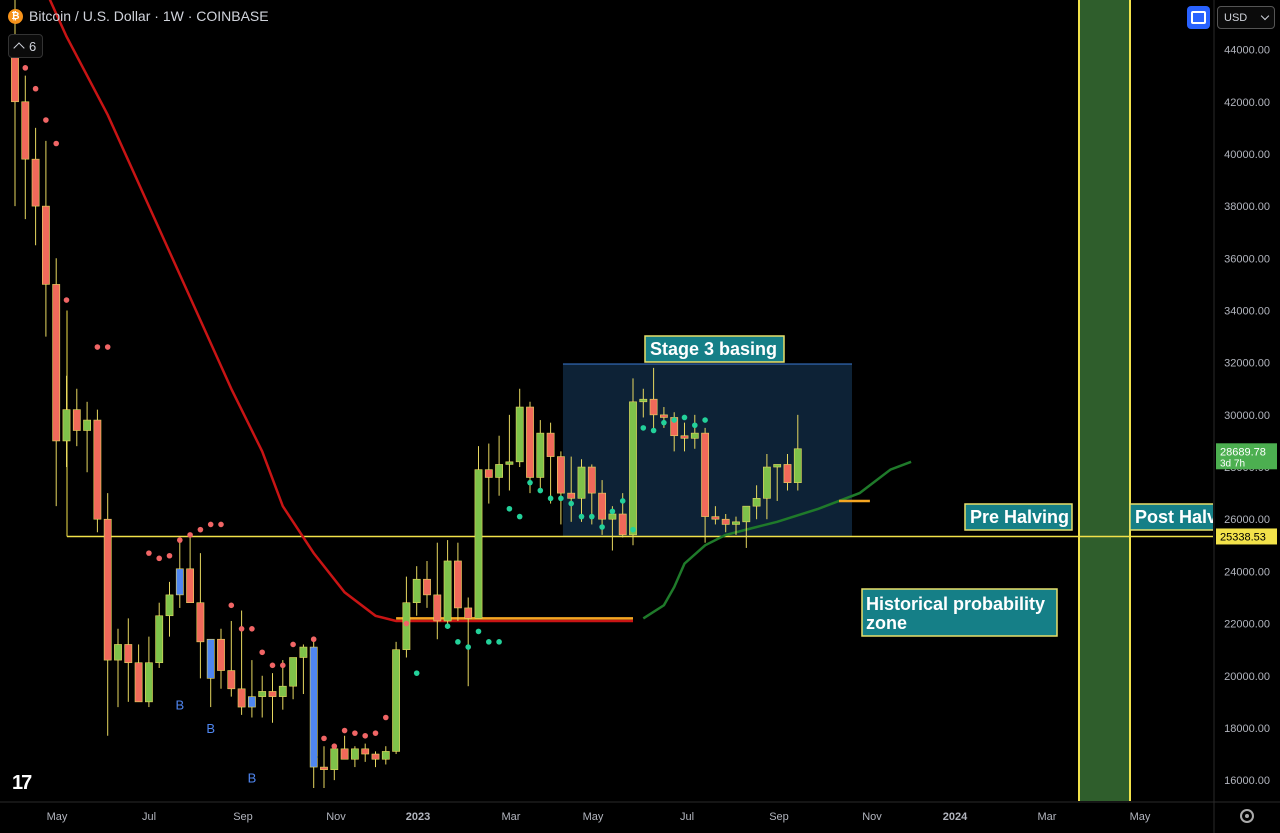 This screenshot has width=1280, height=833. I want to click on currency-value: USD, so click(1236, 17).